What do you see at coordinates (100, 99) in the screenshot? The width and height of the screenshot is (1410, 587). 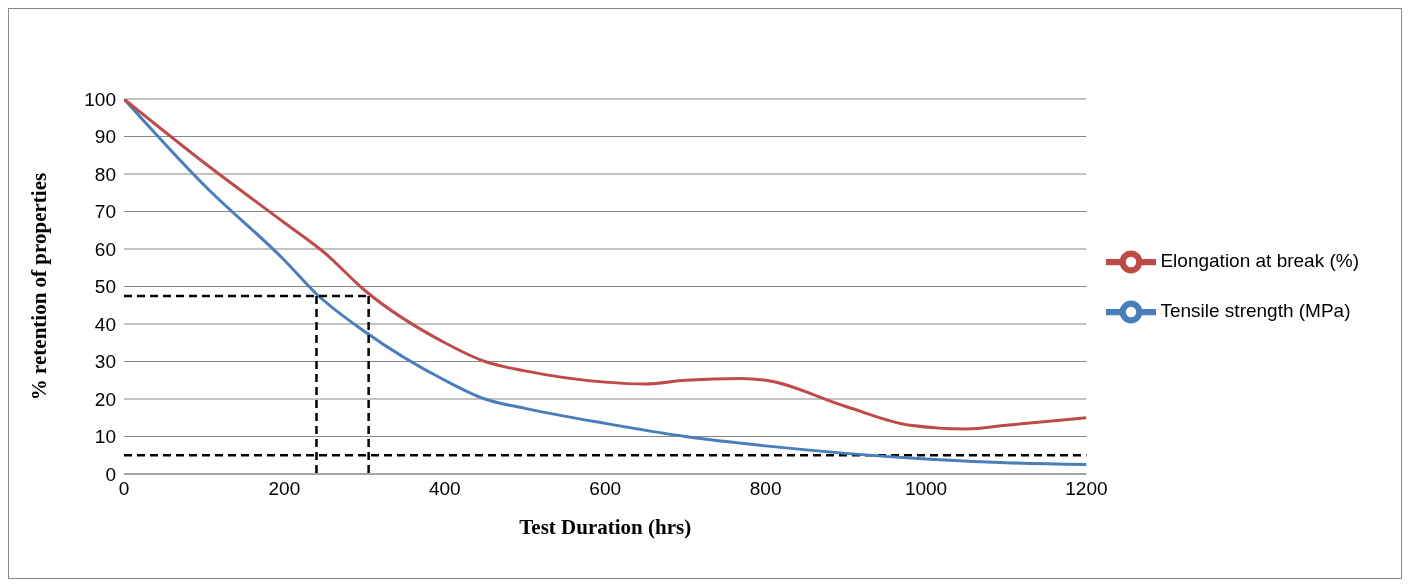 I see `y-tick-label: 100` at bounding box center [100, 99].